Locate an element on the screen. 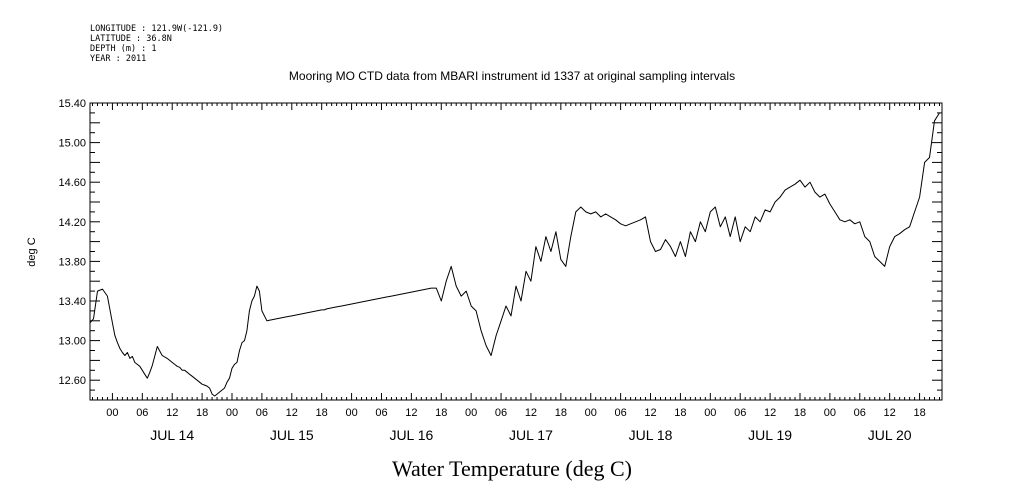 This screenshot has height=504, width=1009. y-axis-label: deg C is located at coordinates (32, 251).